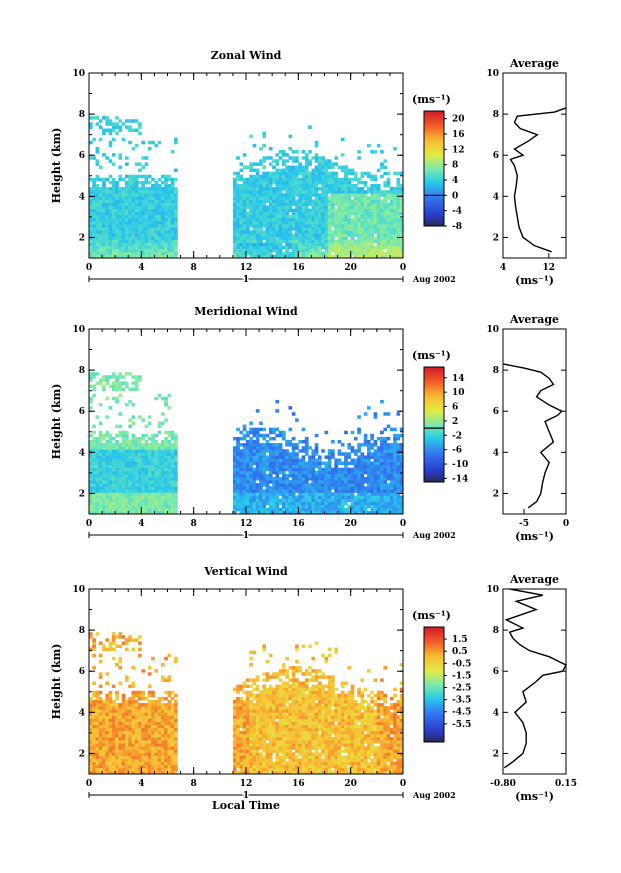  Describe the element at coordinates (56, 422) in the screenshot. I see `y-axis-label: Height (km)` at that location.